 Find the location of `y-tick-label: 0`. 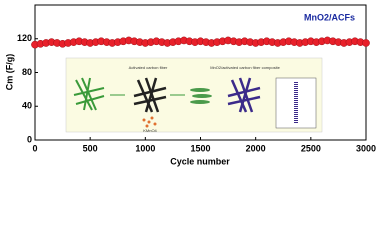

y-tick-label: 0 is located at coordinates (29, 139).